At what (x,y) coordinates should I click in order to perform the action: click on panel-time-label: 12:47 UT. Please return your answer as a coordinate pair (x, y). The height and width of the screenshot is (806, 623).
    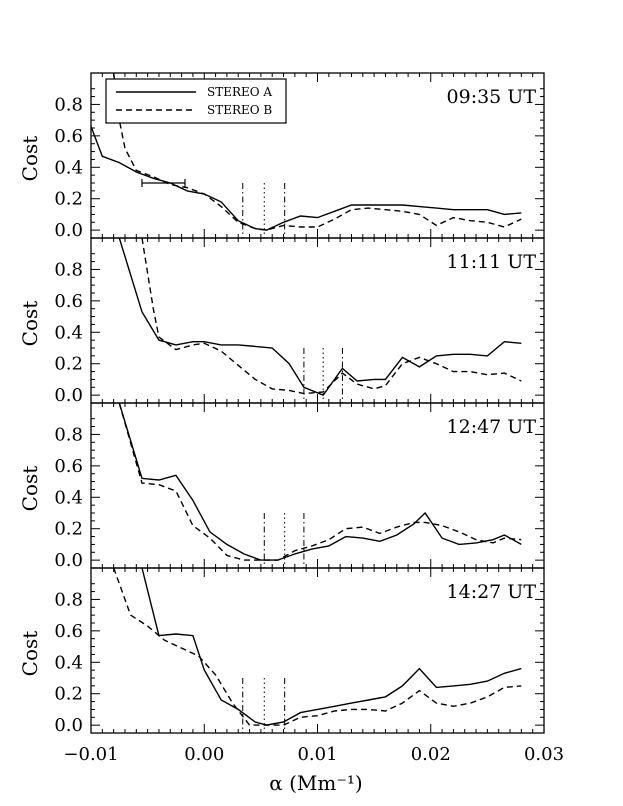
    Looking at the image, I should click on (492, 427).